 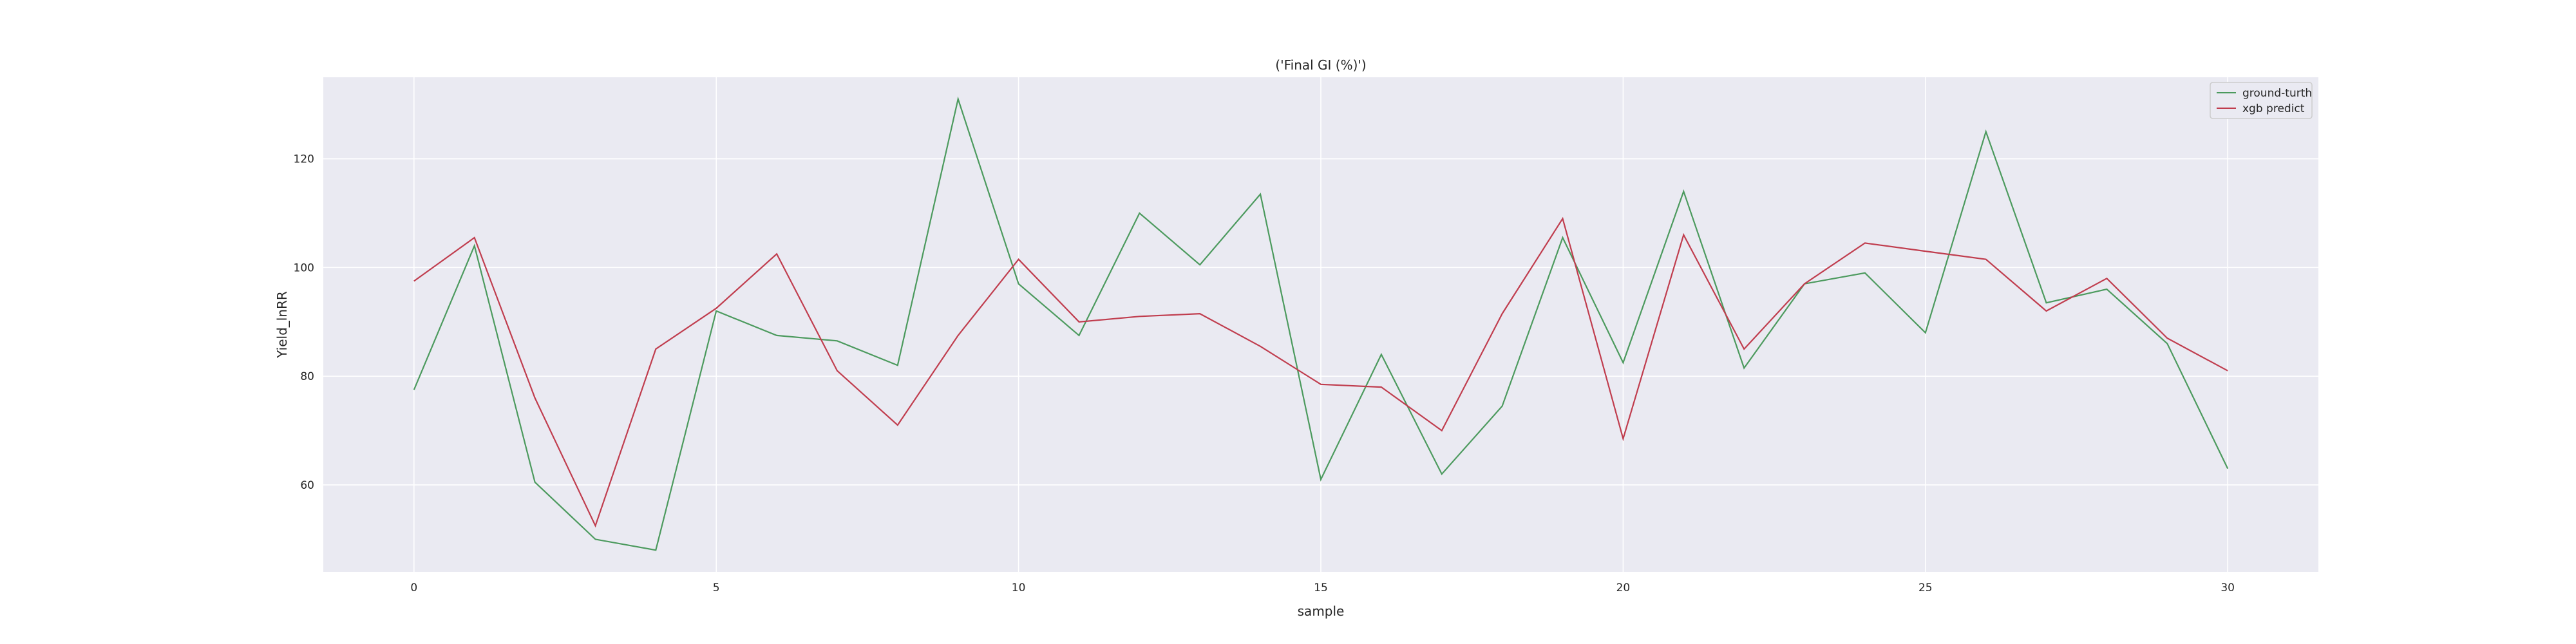 I want to click on chart-title: ('Final GI (%)'), so click(x=1320, y=65).